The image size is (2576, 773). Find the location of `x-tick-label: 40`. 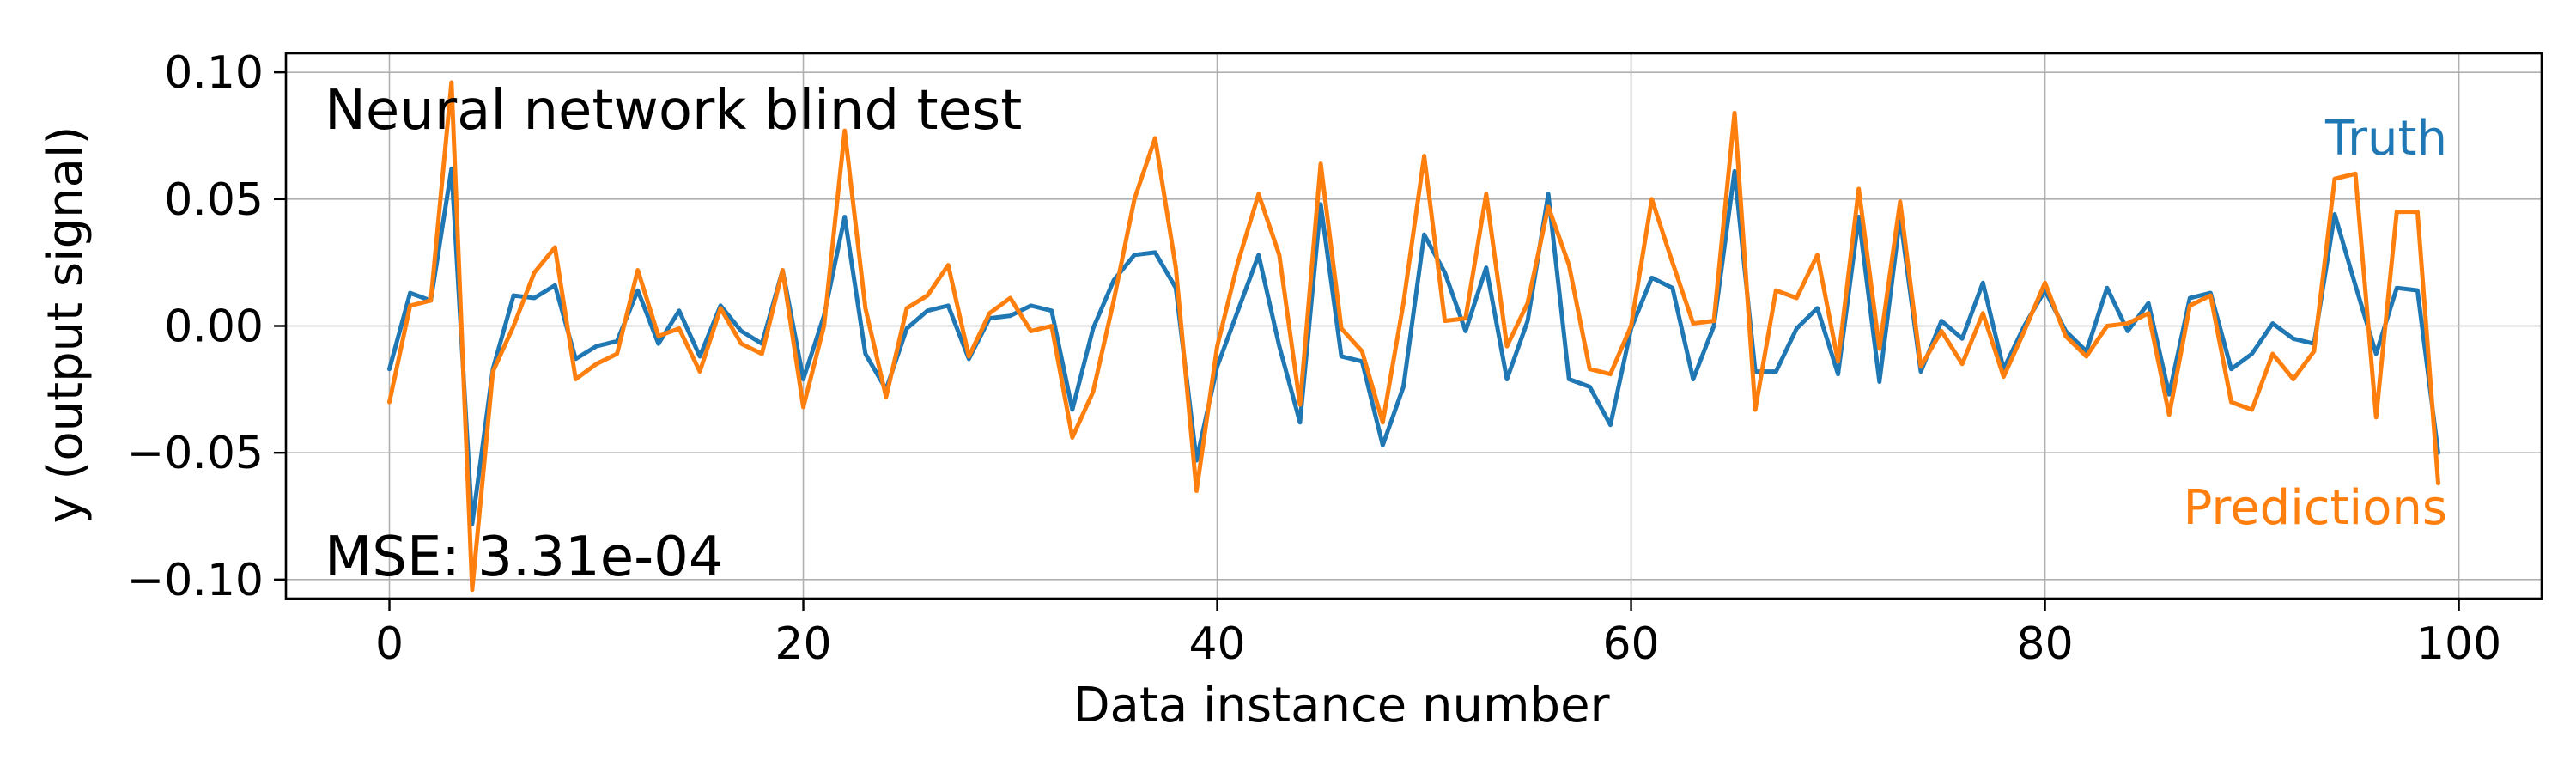

x-tick-label: 40 is located at coordinates (1217, 644).